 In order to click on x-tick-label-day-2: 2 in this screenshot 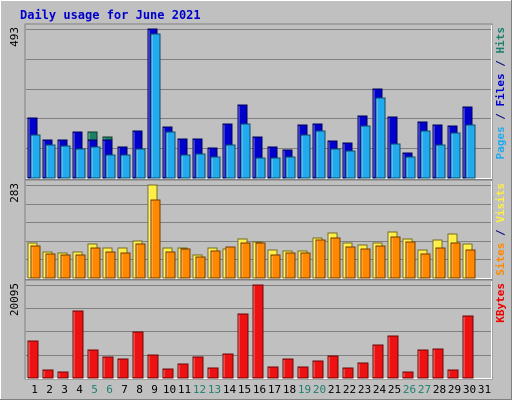, I will do `click(49, 389)`.